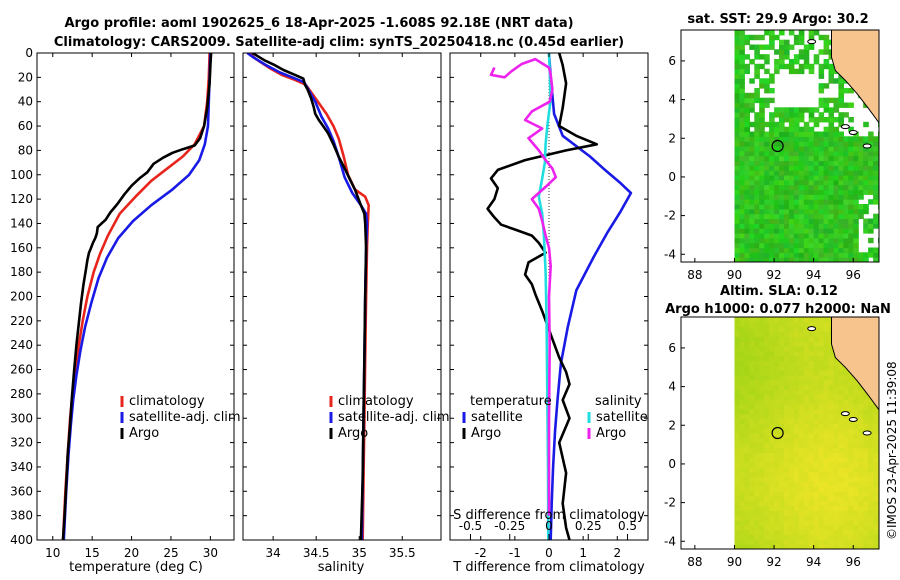 The height and width of the screenshot is (580, 900). What do you see at coordinates (376, 401) in the screenshot?
I see `legend-label-climatology: climatology` at bounding box center [376, 401].